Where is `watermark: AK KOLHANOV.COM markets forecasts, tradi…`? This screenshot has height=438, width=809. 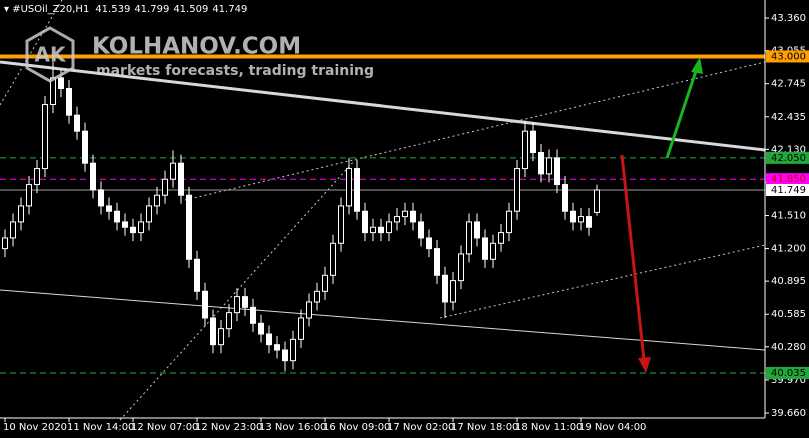 watermark: AK KOLHANOV.COM markets forecasts, tradi… is located at coordinates (199, 54).